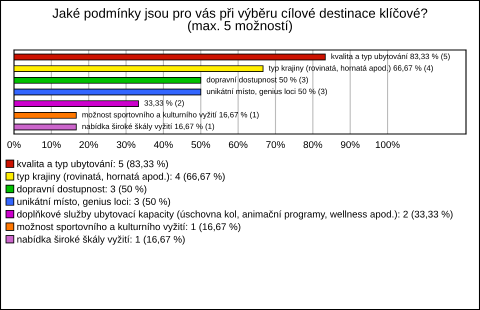  What do you see at coordinates (163, 144) in the screenshot?
I see `x-tick-label: 40%` at bounding box center [163, 144].